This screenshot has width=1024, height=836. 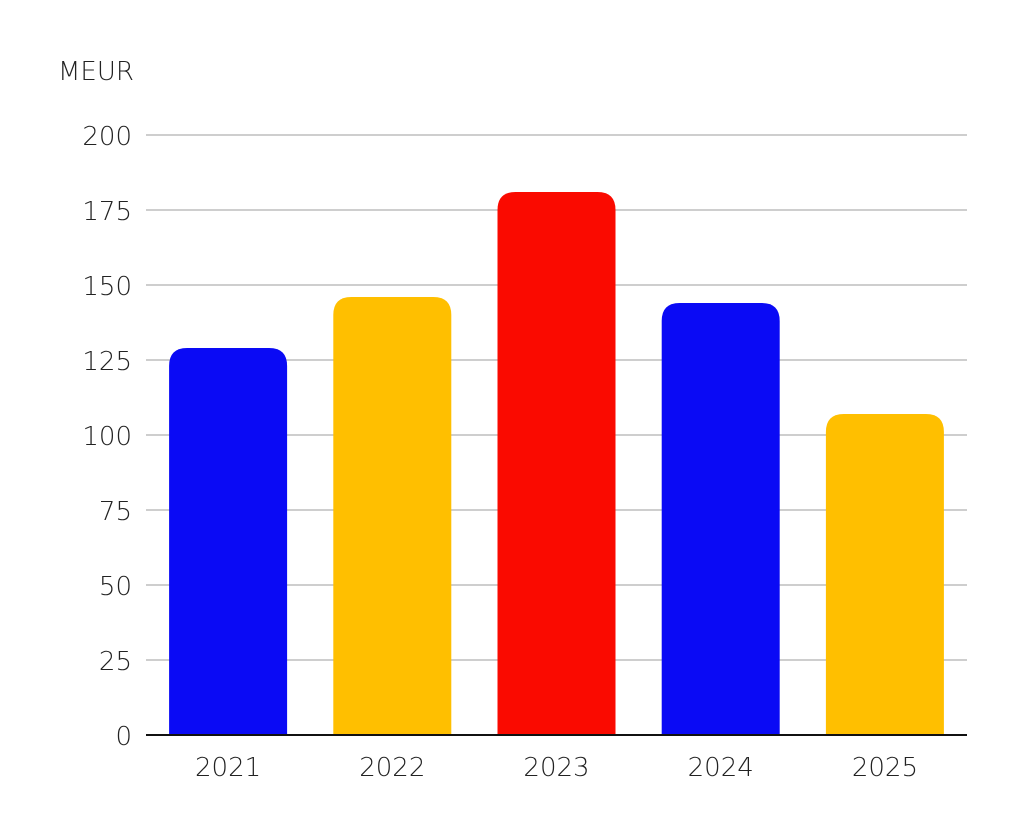 I want to click on x-tick-label: 2024, so click(x=721, y=768).